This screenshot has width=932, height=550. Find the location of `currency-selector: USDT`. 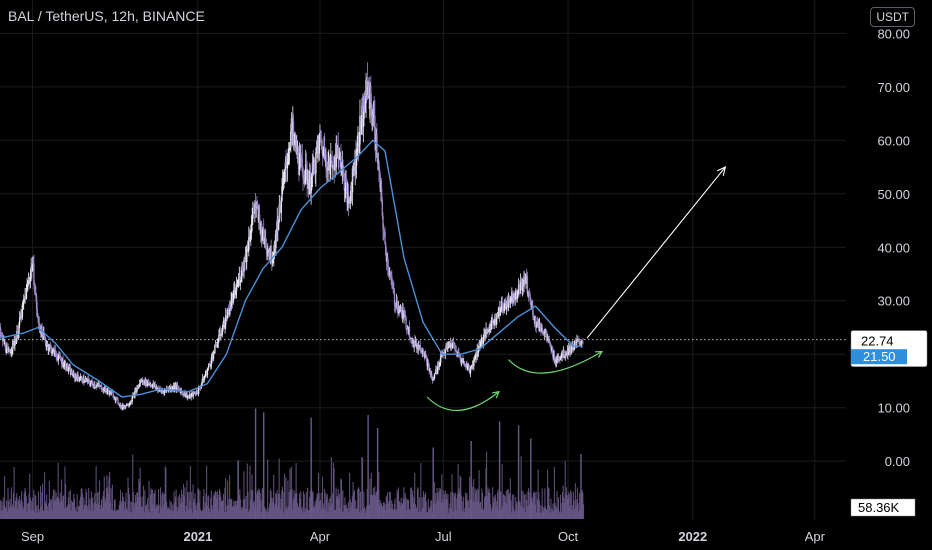

currency-selector: USDT is located at coordinates (892, 17).